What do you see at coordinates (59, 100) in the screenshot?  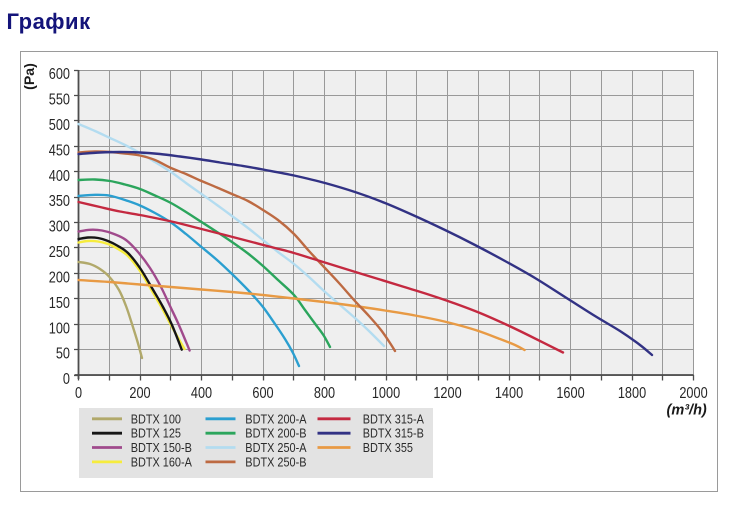 I see `svg-text: 550` at bounding box center [59, 100].